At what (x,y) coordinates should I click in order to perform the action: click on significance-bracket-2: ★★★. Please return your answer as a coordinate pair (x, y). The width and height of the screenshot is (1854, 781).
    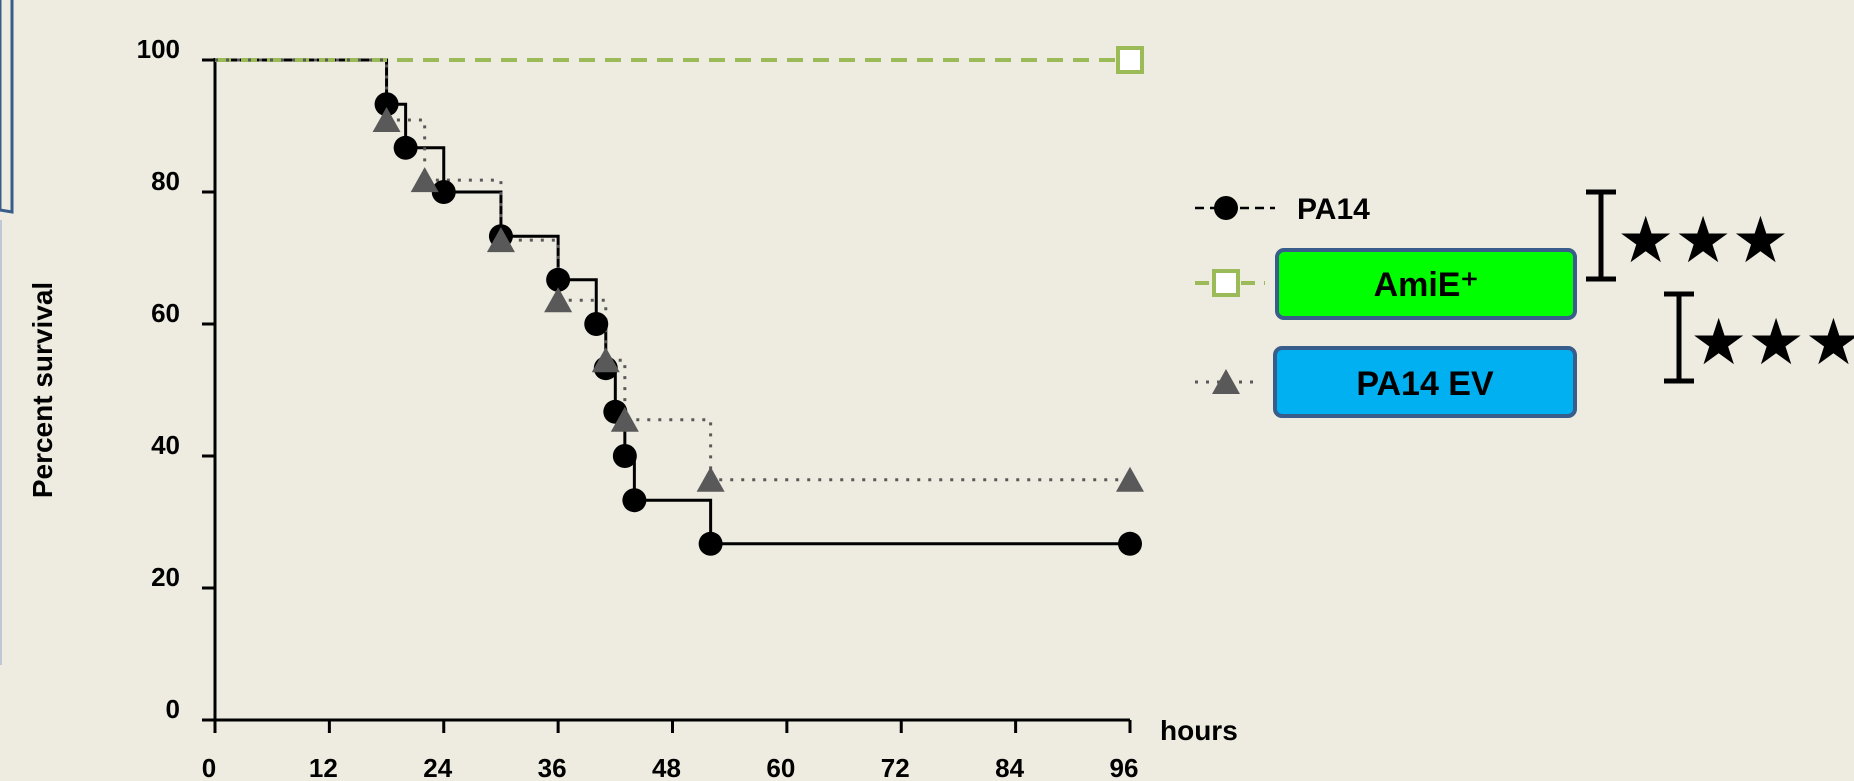
    Looking at the image, I should click on (1759, 337).